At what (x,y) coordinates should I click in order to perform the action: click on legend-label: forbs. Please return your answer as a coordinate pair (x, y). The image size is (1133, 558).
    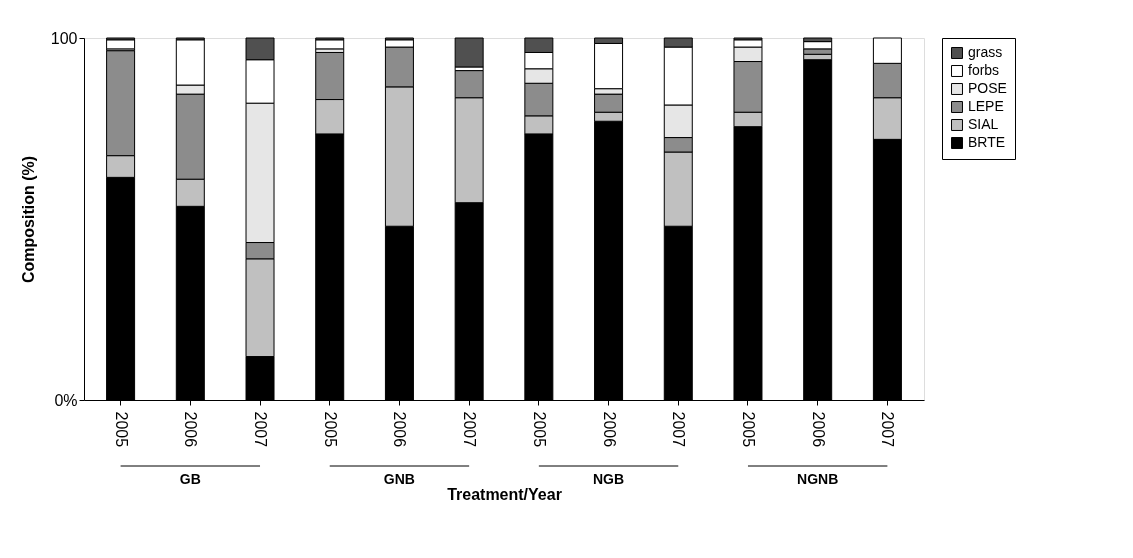
    Looking at the image, I should click on (984, 70).